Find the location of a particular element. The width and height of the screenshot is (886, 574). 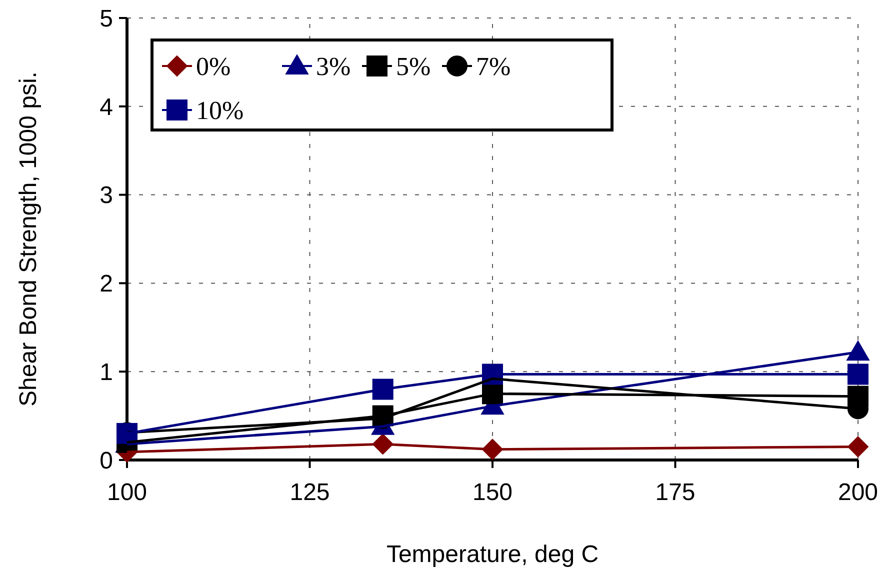

legend-label: 0% is located at coordinates (213, 67).